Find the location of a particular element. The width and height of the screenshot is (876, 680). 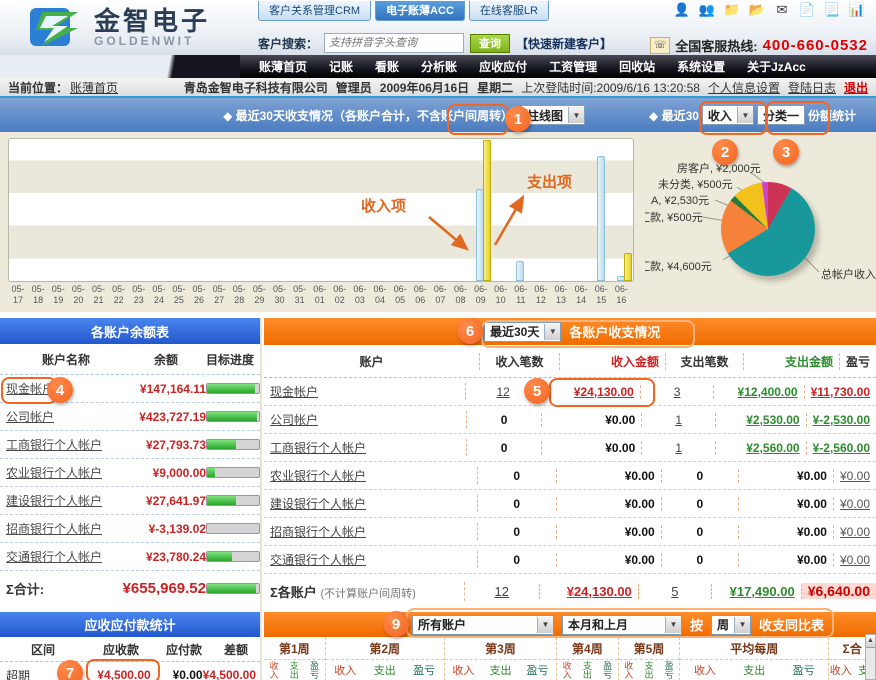

total-out-count: 5 is located at coordinates (675, 591).